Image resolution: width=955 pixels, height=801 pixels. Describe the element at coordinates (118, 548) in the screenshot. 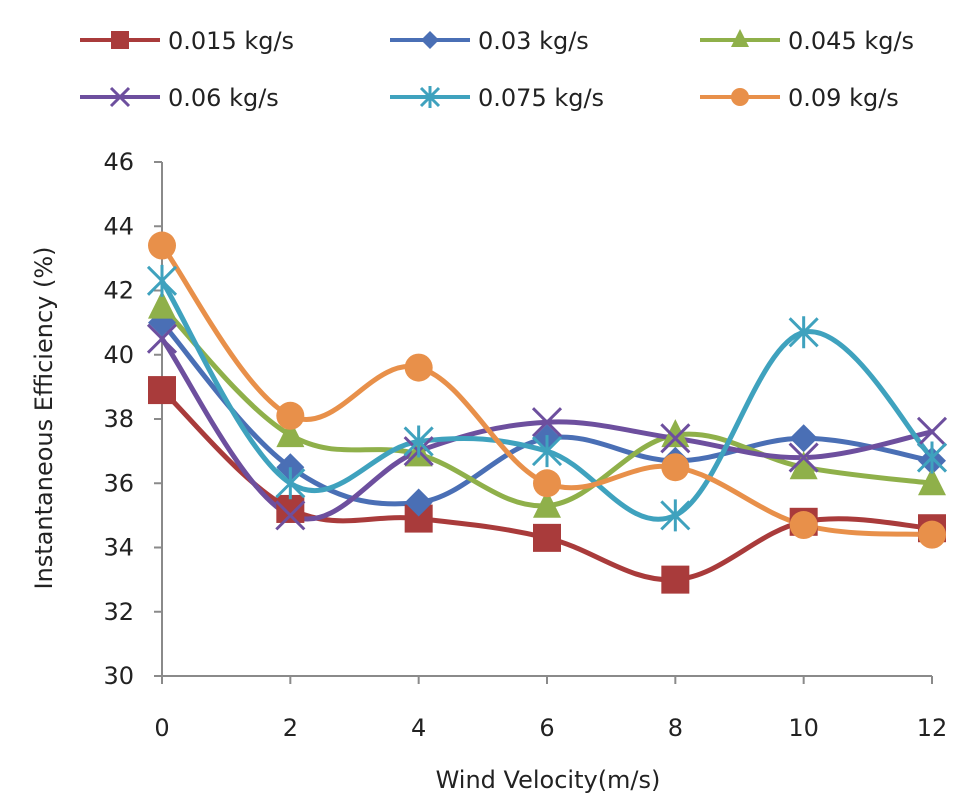

I see `y-tick-label: 34` at that location.